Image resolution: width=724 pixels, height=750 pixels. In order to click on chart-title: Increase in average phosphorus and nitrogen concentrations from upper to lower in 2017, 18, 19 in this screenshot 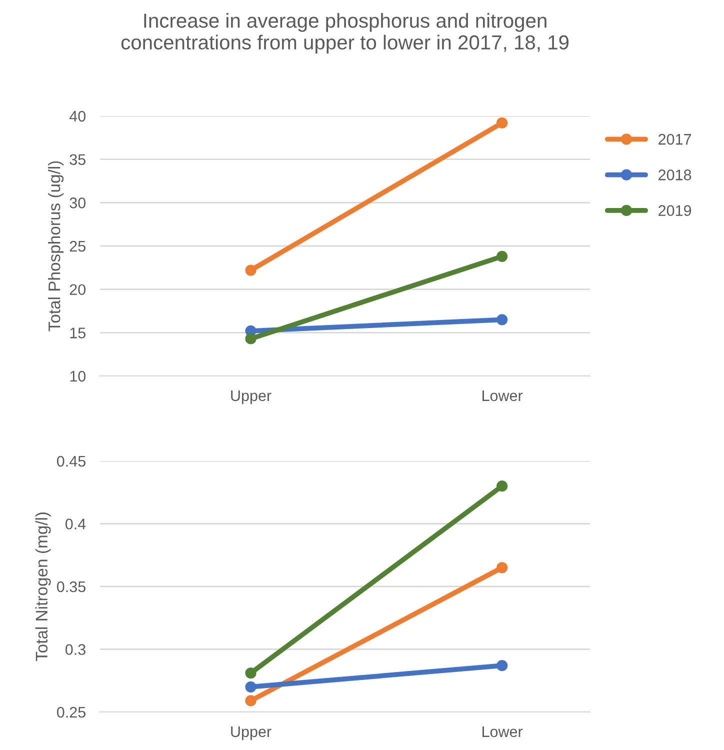, I will do `click(345, 33)`.